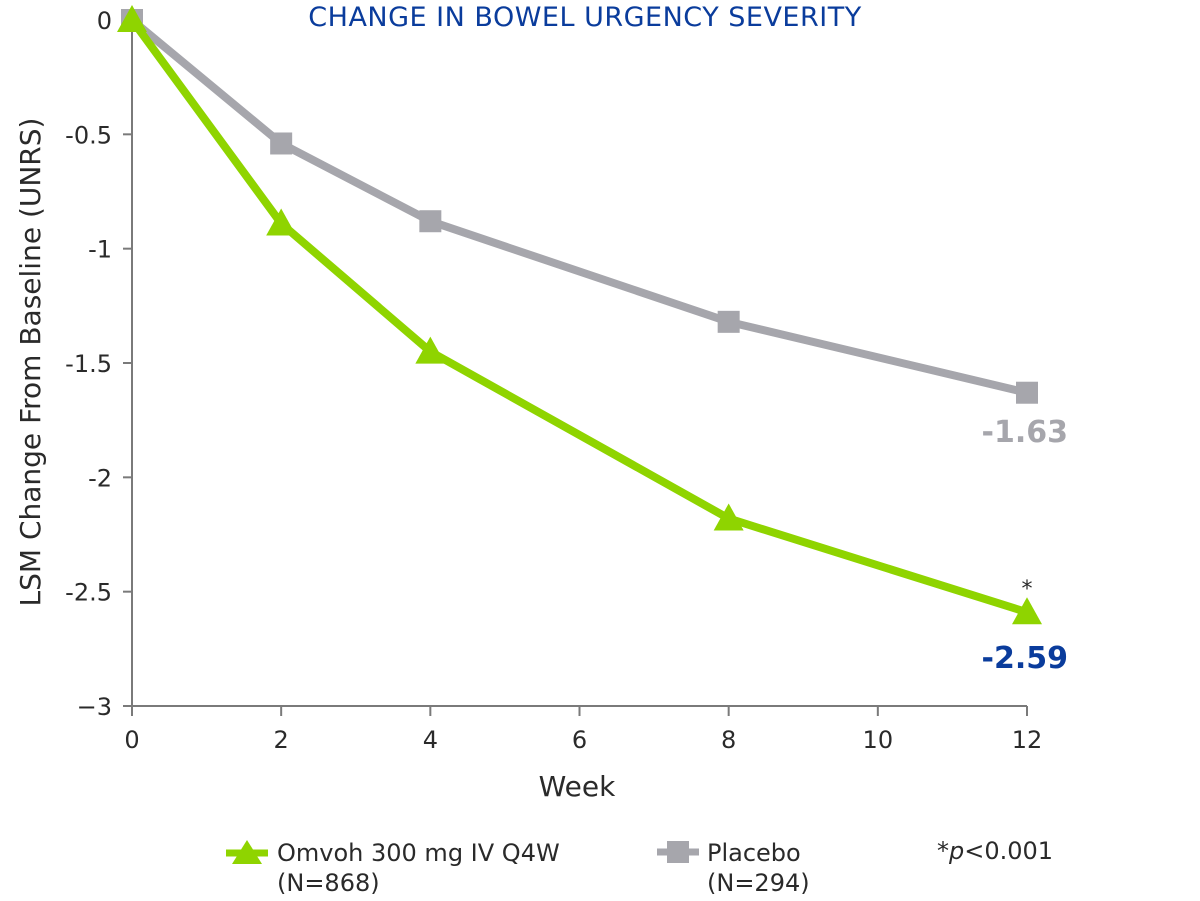 The image size is (1200, 901). I want to click on legend-placebo-n: (N=294), so click(758, 883).